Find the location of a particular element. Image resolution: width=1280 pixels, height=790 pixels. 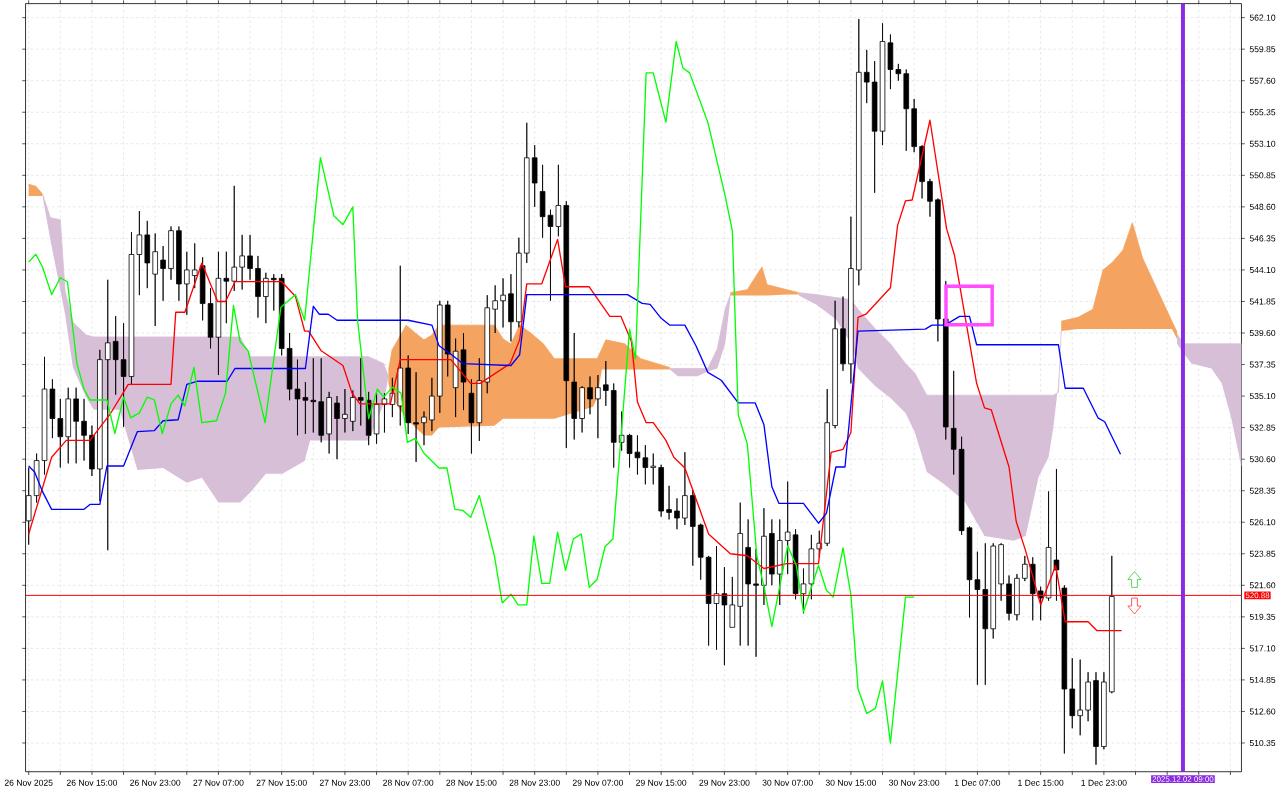

x-tick-label: 1 Dec 23:00 is located at coordinates (1104, 782).